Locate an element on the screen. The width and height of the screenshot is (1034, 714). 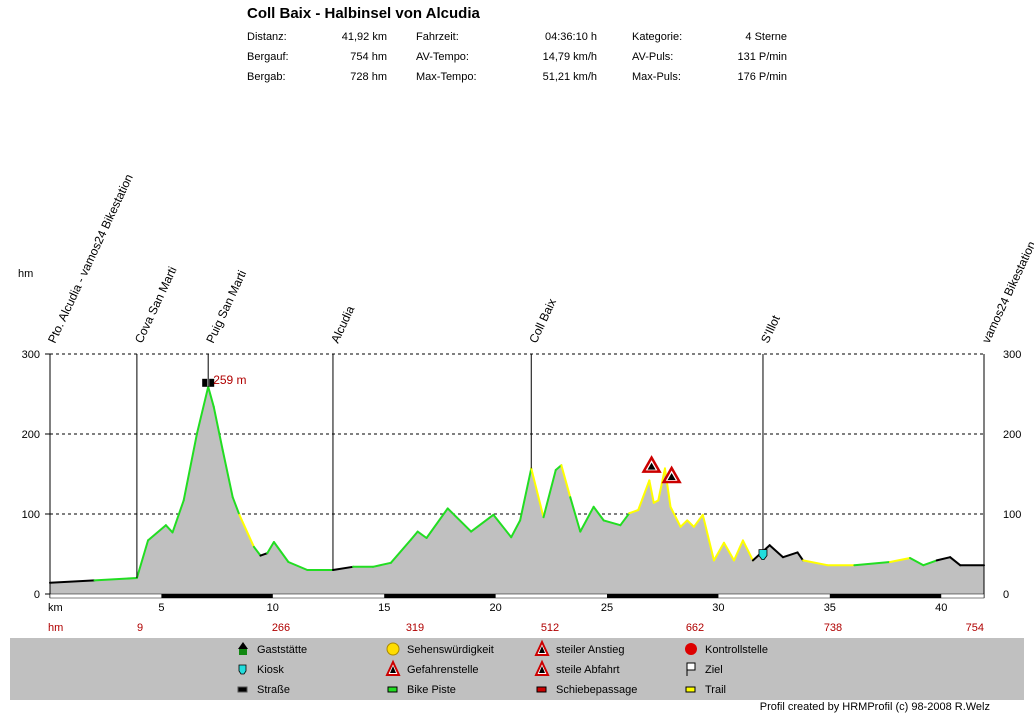
stat-label: Bergab: is located at coordinates (266, 77).